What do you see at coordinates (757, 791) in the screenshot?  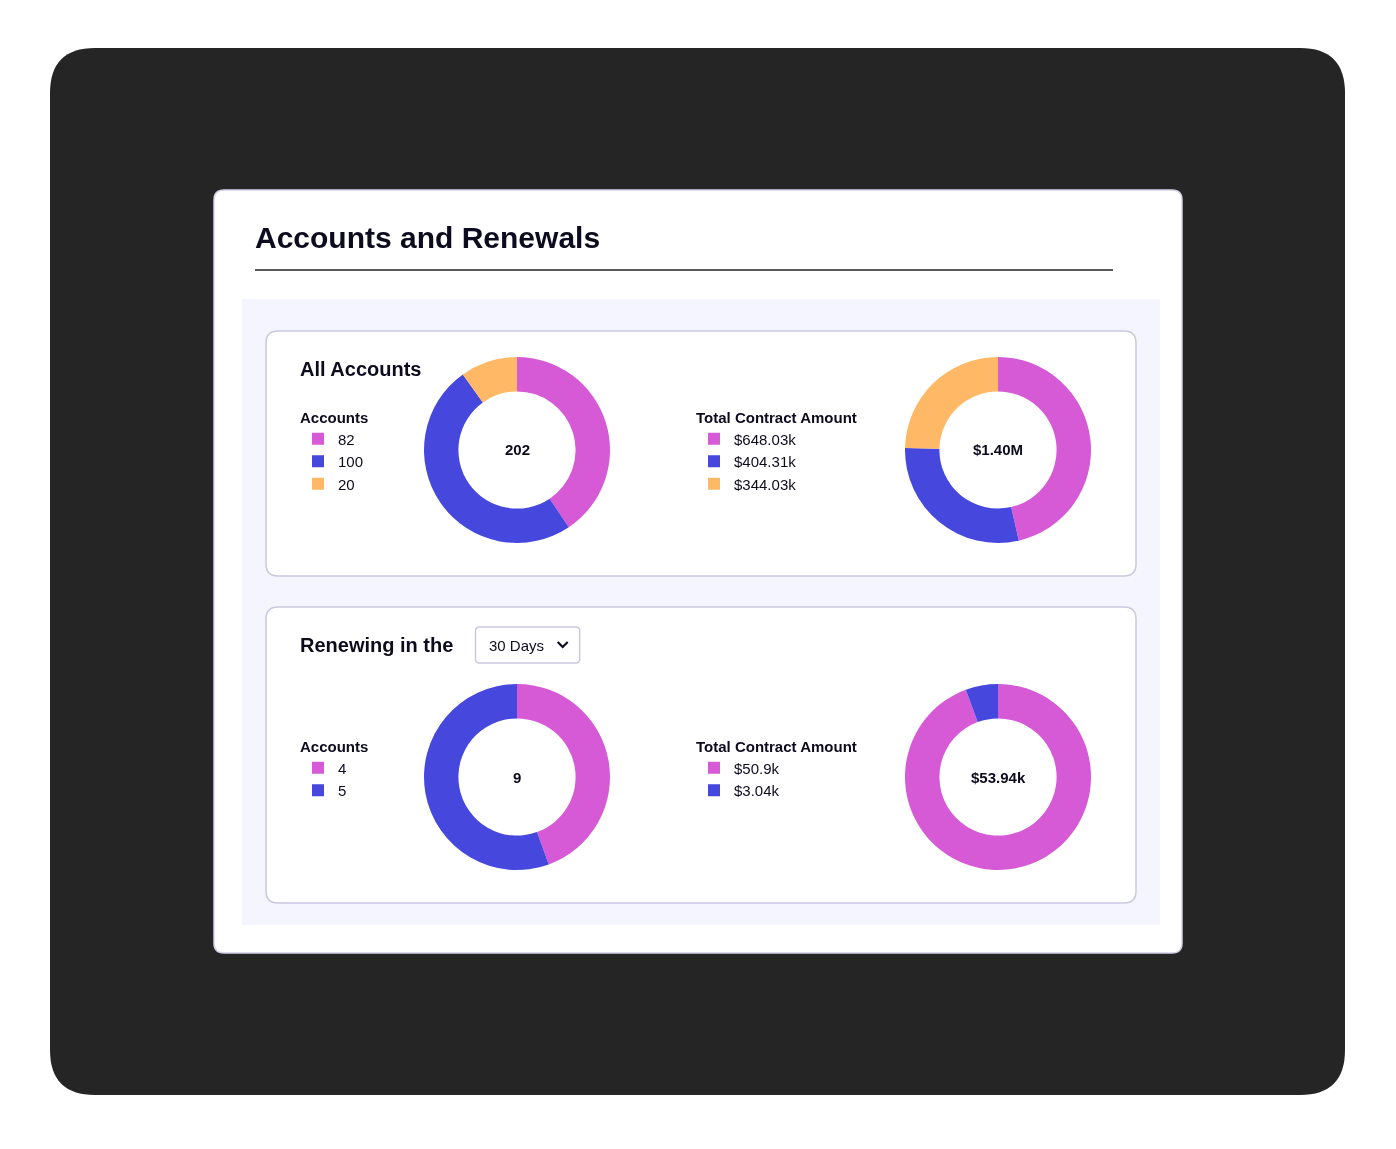 I see `legend-label: $3.04k` at bounding box center [757, 791].